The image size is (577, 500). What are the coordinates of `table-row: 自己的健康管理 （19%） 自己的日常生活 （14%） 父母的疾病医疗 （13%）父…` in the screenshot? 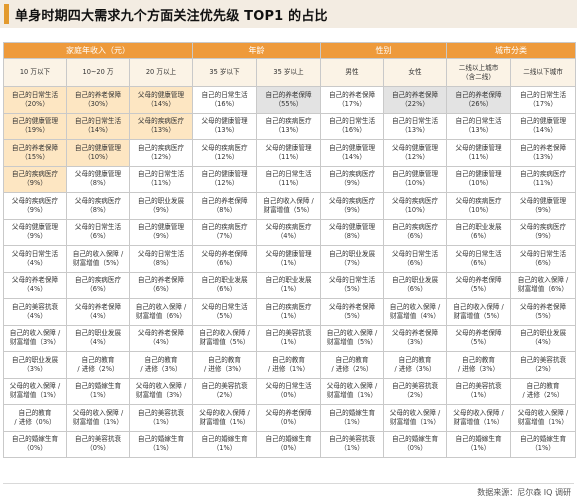 It's located at (290, 126).